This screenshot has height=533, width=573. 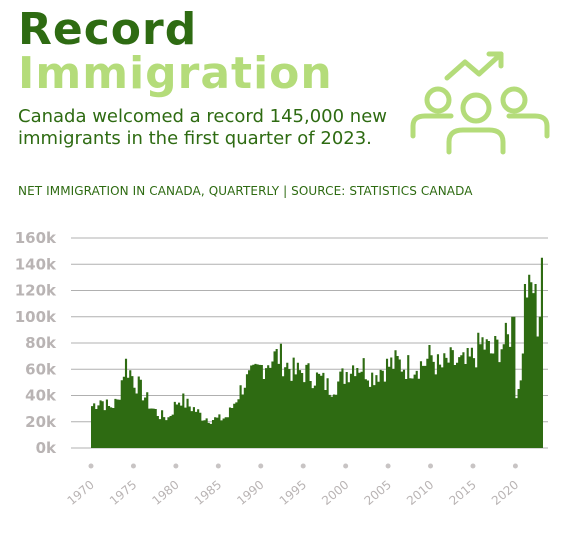 What do you see at coordinates (505, 493) in the screenshot?
I see `x-tick-label: 2020` at bounding box center [505, 493].